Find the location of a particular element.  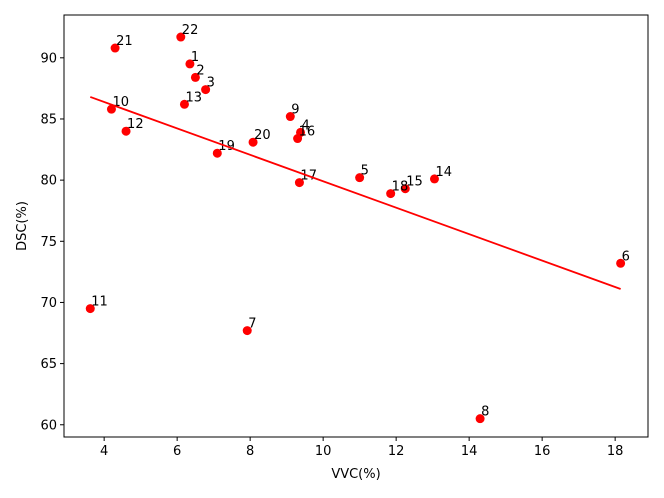

x-tick-label: 8 is located at coordinates (250, 451).